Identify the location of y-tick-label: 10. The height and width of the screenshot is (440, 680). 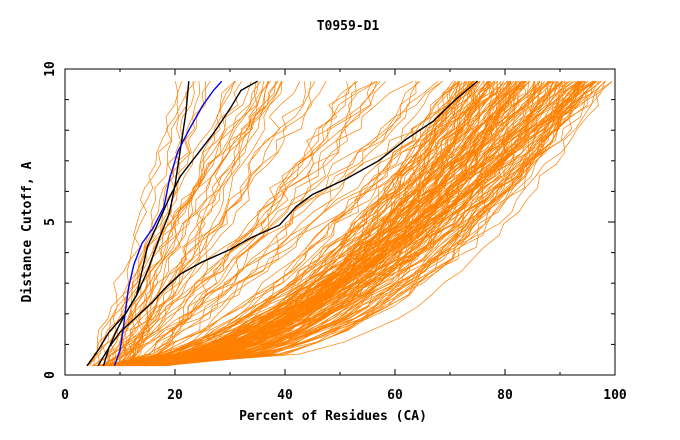
(50, 69).